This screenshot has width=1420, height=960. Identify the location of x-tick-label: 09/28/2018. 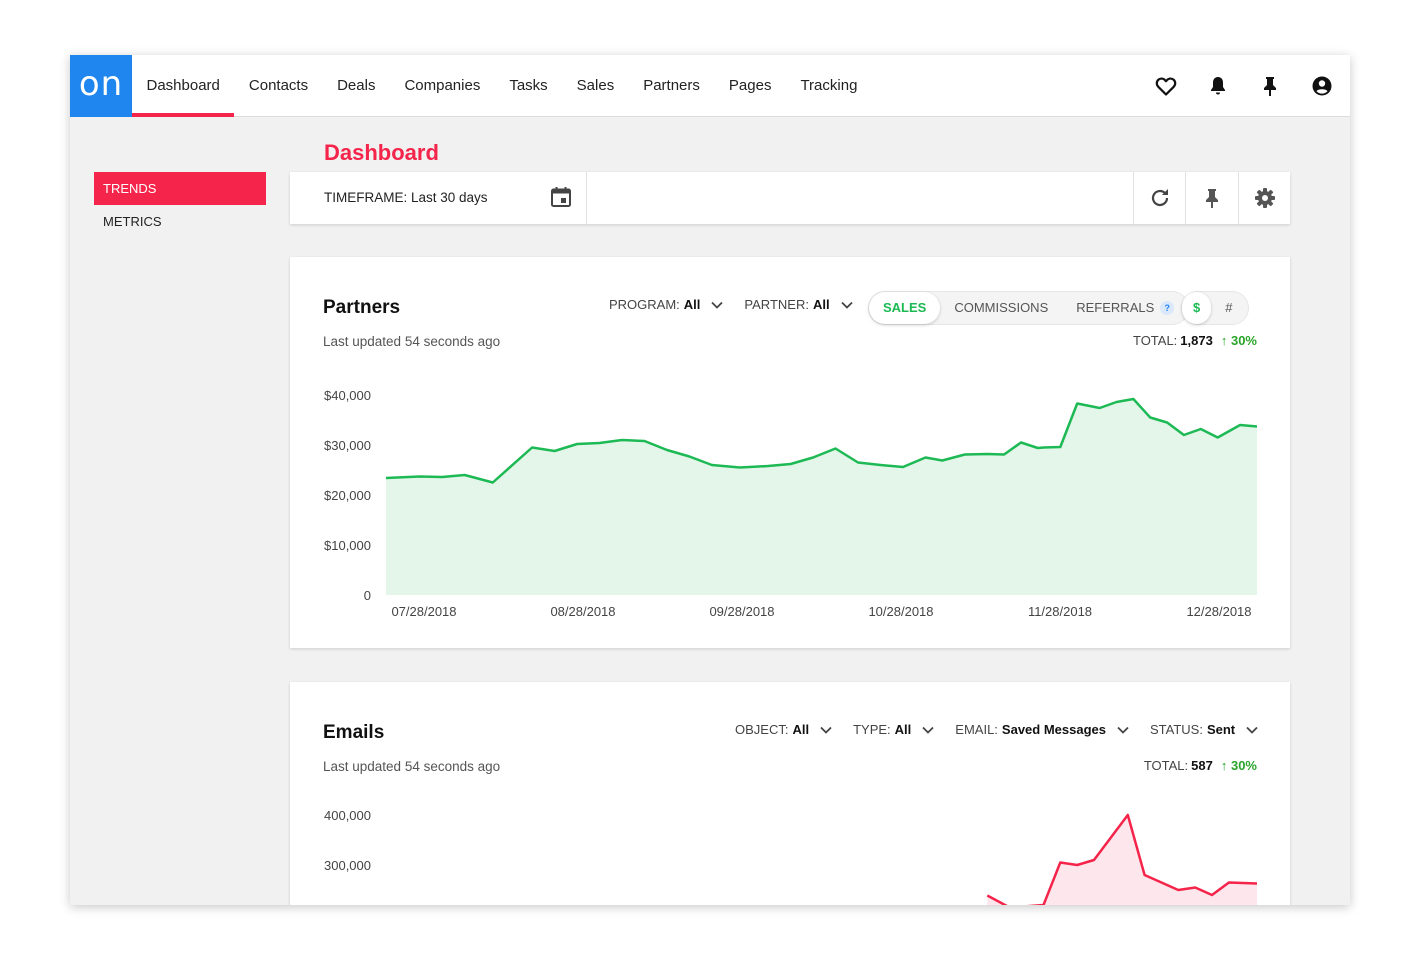
(741, 611).